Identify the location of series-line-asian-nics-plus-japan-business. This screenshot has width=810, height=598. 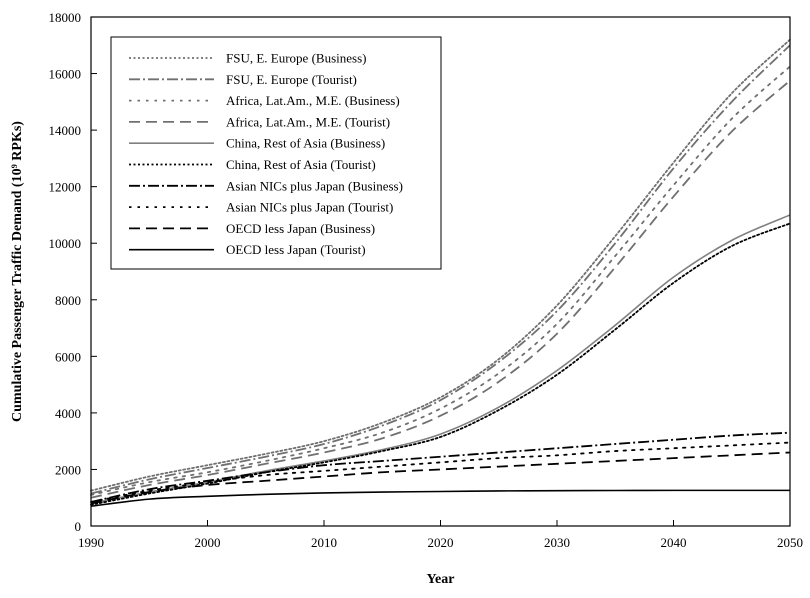
(440, 467).